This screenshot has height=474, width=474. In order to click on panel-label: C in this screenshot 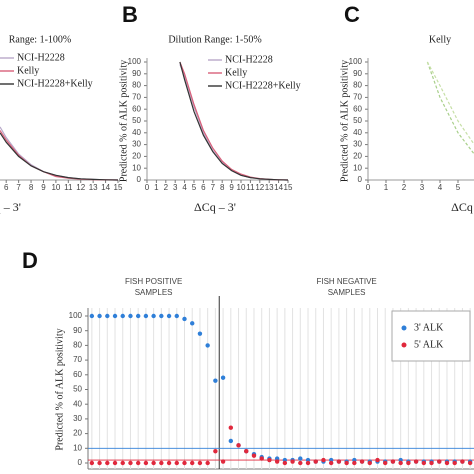, I will do `click(352, 14)`.